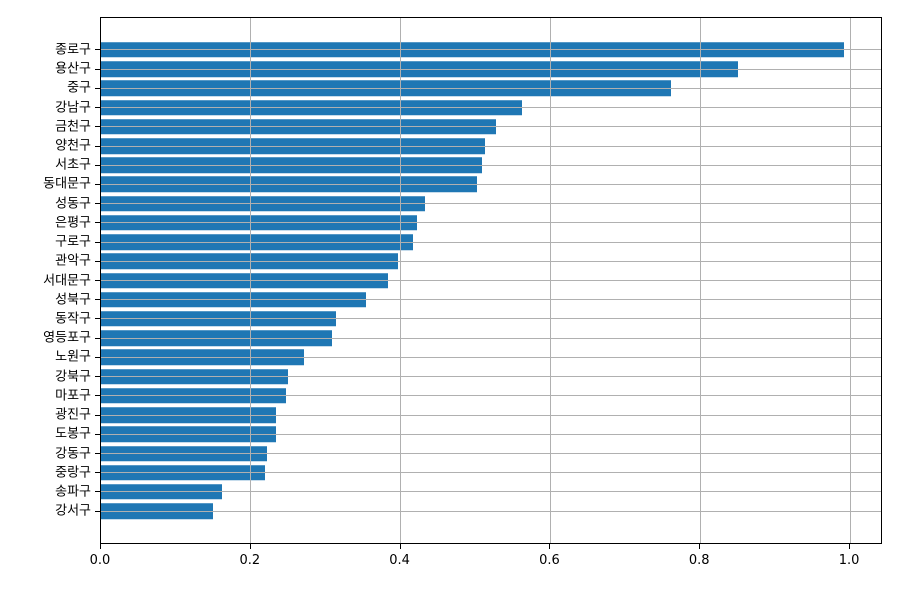 This screenshot has height=600, width=900. I want to click on y-tick-label: 서초구, so click(73, 165).